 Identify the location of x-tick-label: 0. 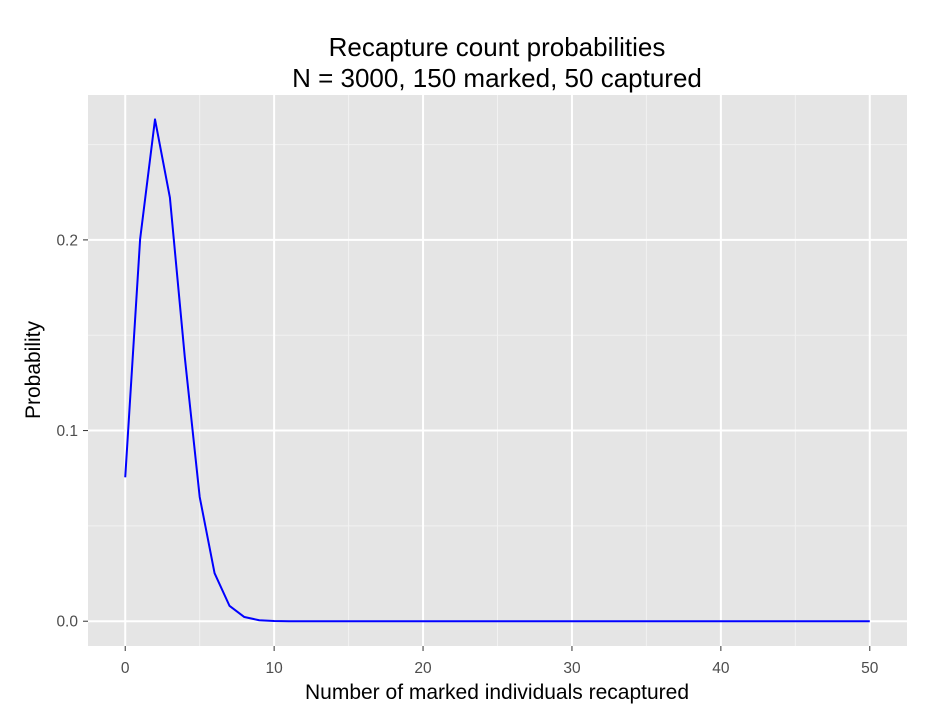
(125, 668).